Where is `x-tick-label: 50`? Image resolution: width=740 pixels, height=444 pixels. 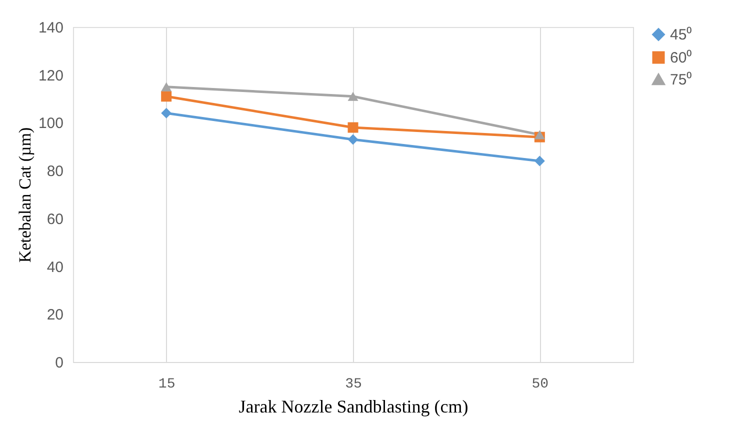 x-tick-label: 50 is located at coordinates (540, 384).